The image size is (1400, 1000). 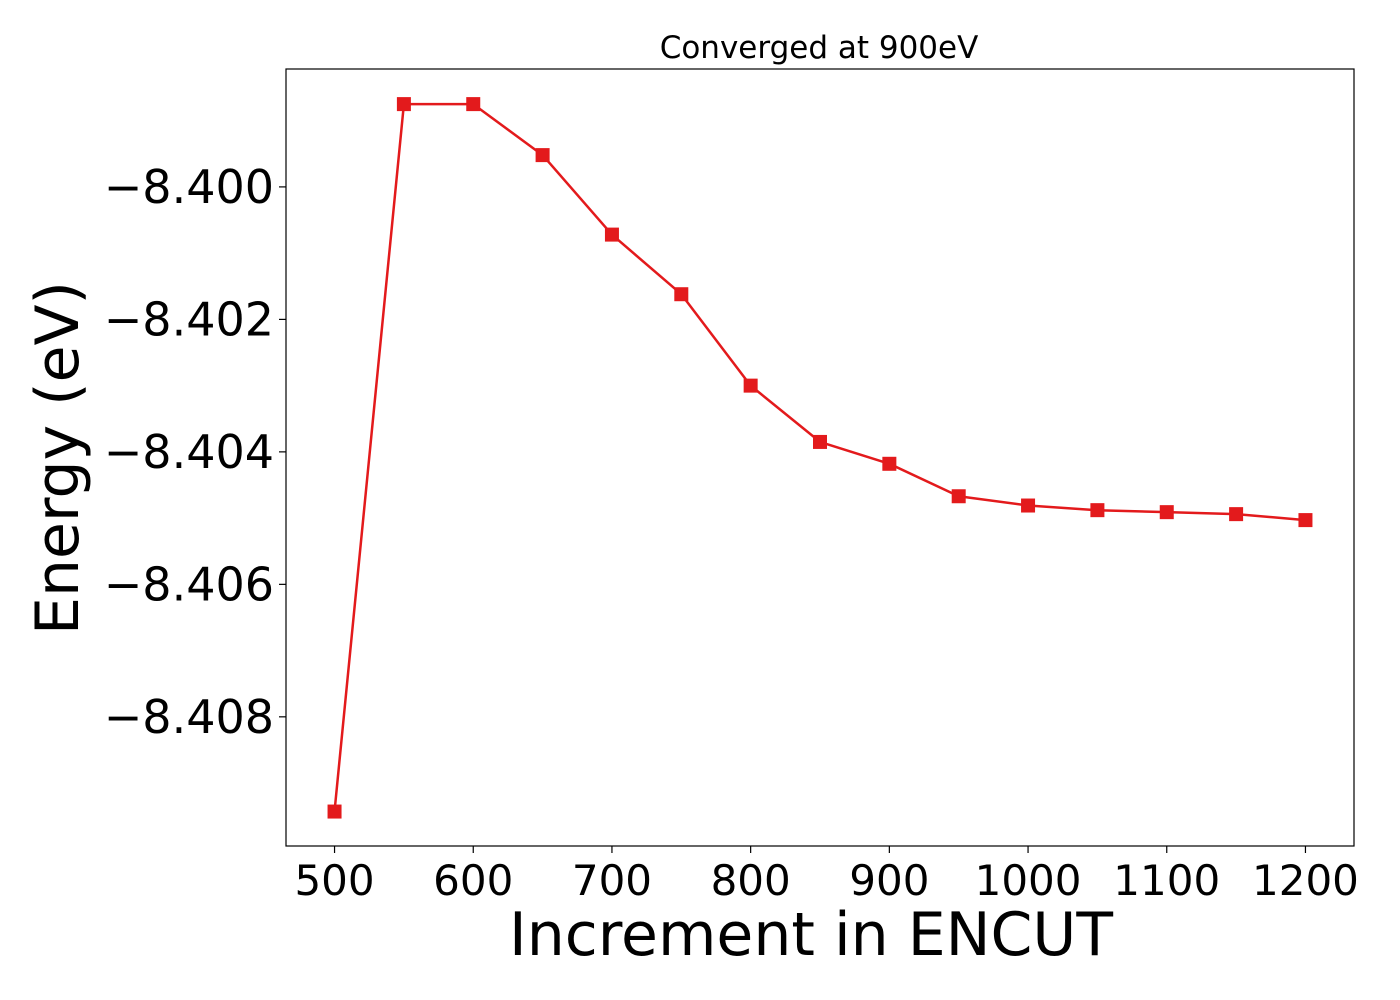 What do you see at coordinates (189, 717) in the screenshot?
I see `y-tick-label: −8.408` at bounding box center [189, 717].